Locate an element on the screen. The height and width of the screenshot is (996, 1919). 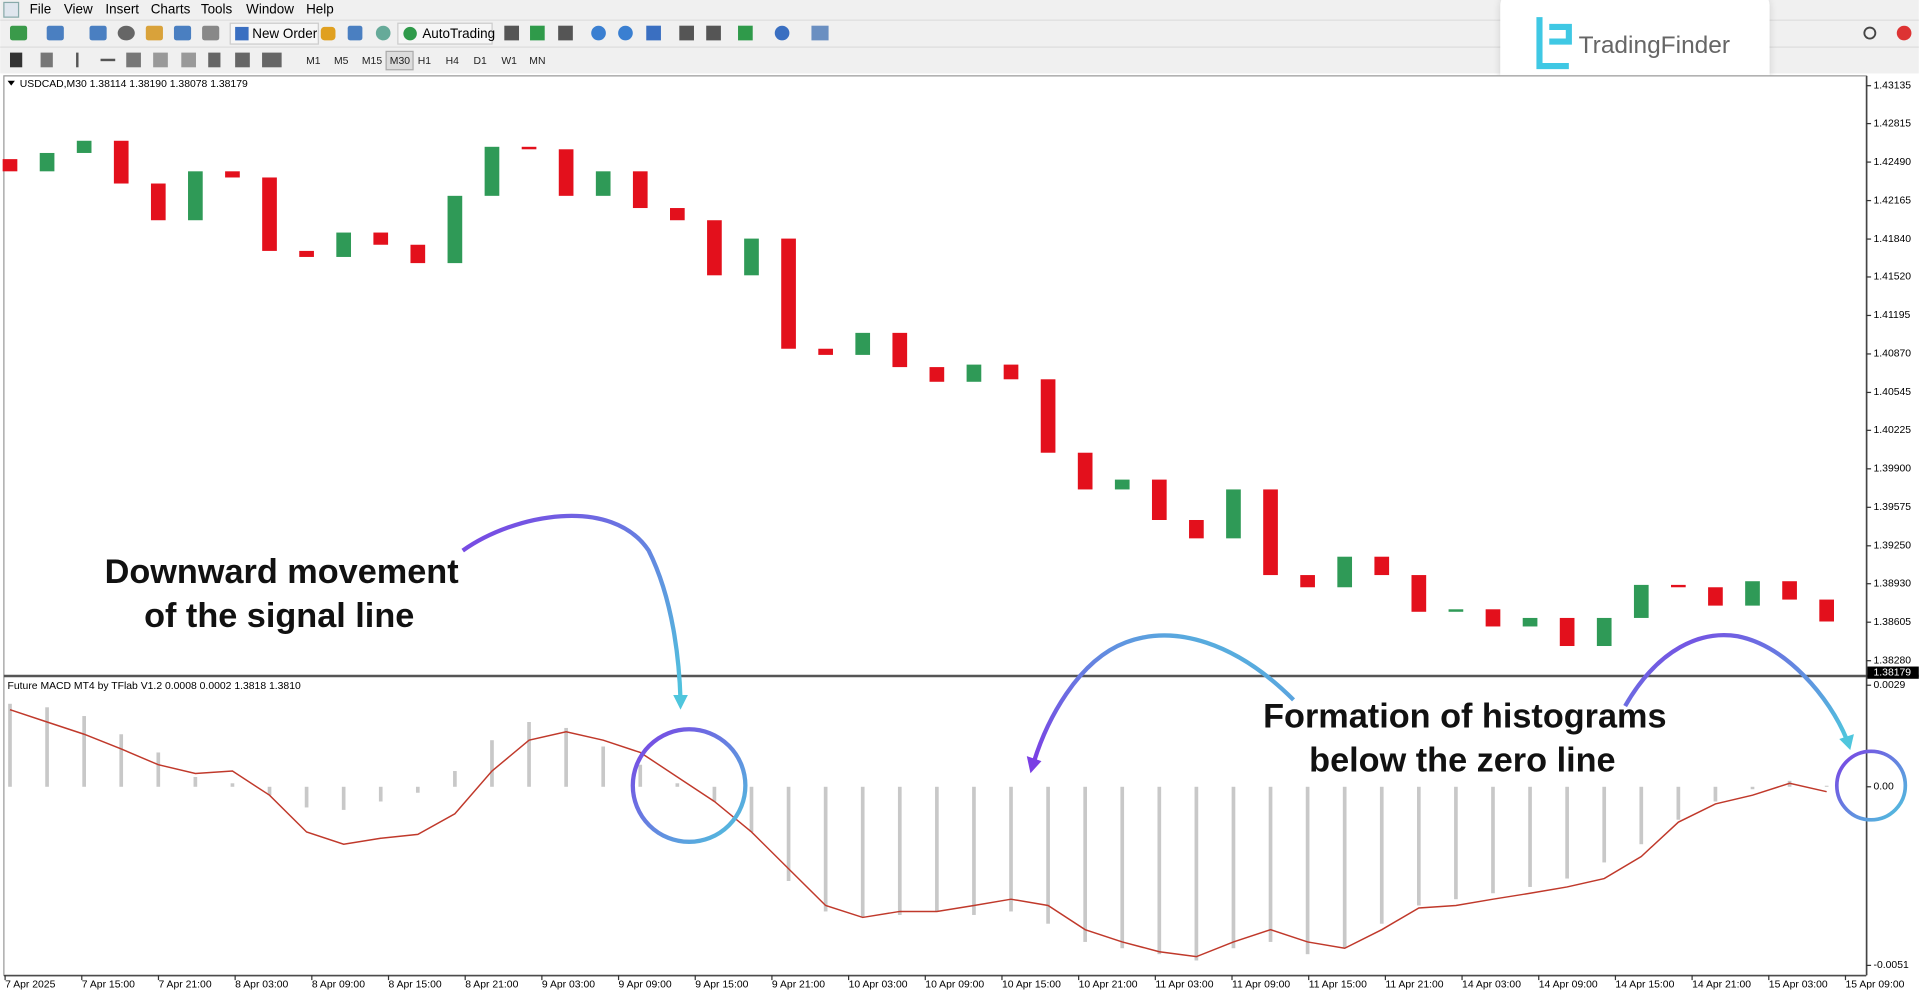
timeframe-button: MN is located at coordinates (537, 61).